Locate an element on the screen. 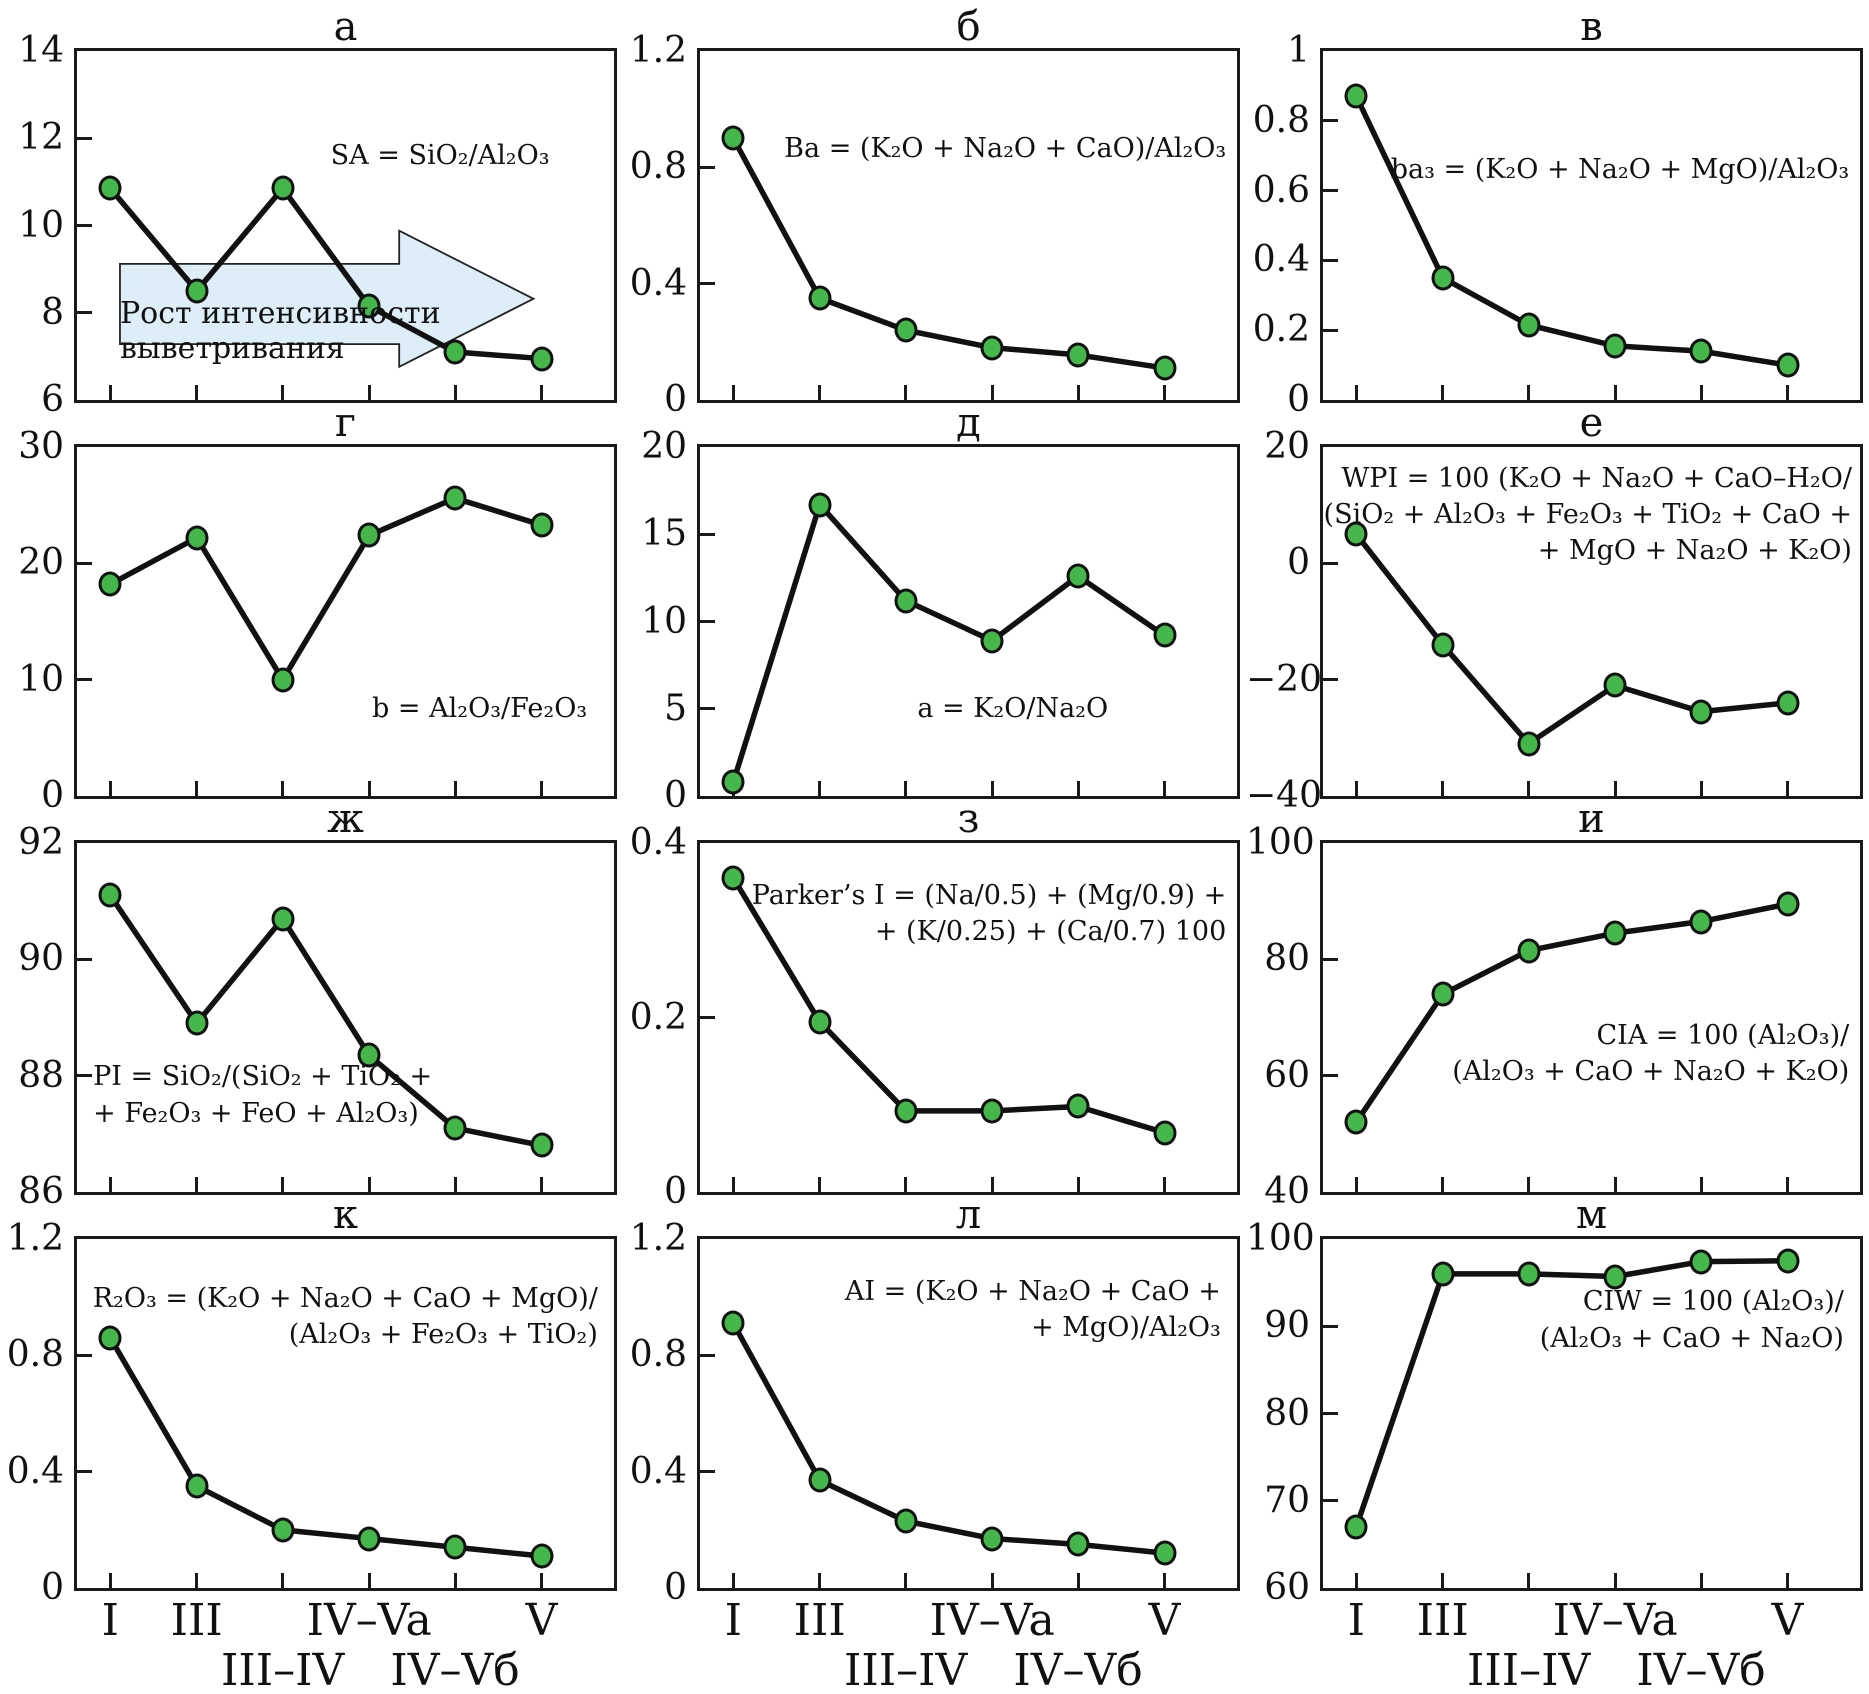  x-axis-label: III–IV is located at coordinates (1529, 1669).